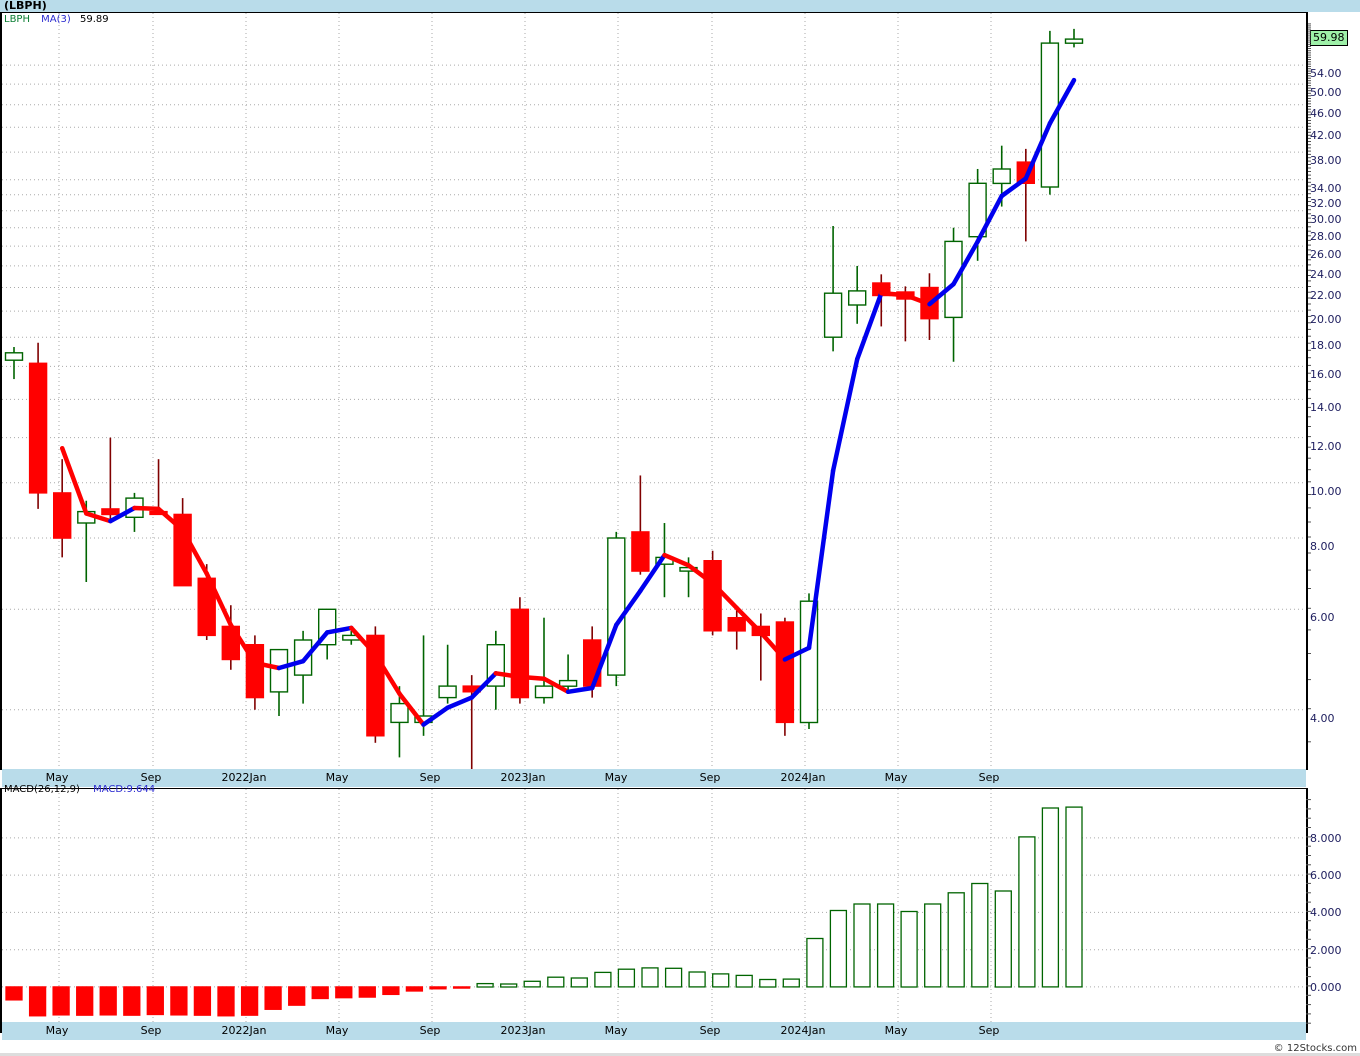 The height and width of the screenshot is (1056, 1360). I want to click on price-y-tick: 22.00, so click(1326, 296).